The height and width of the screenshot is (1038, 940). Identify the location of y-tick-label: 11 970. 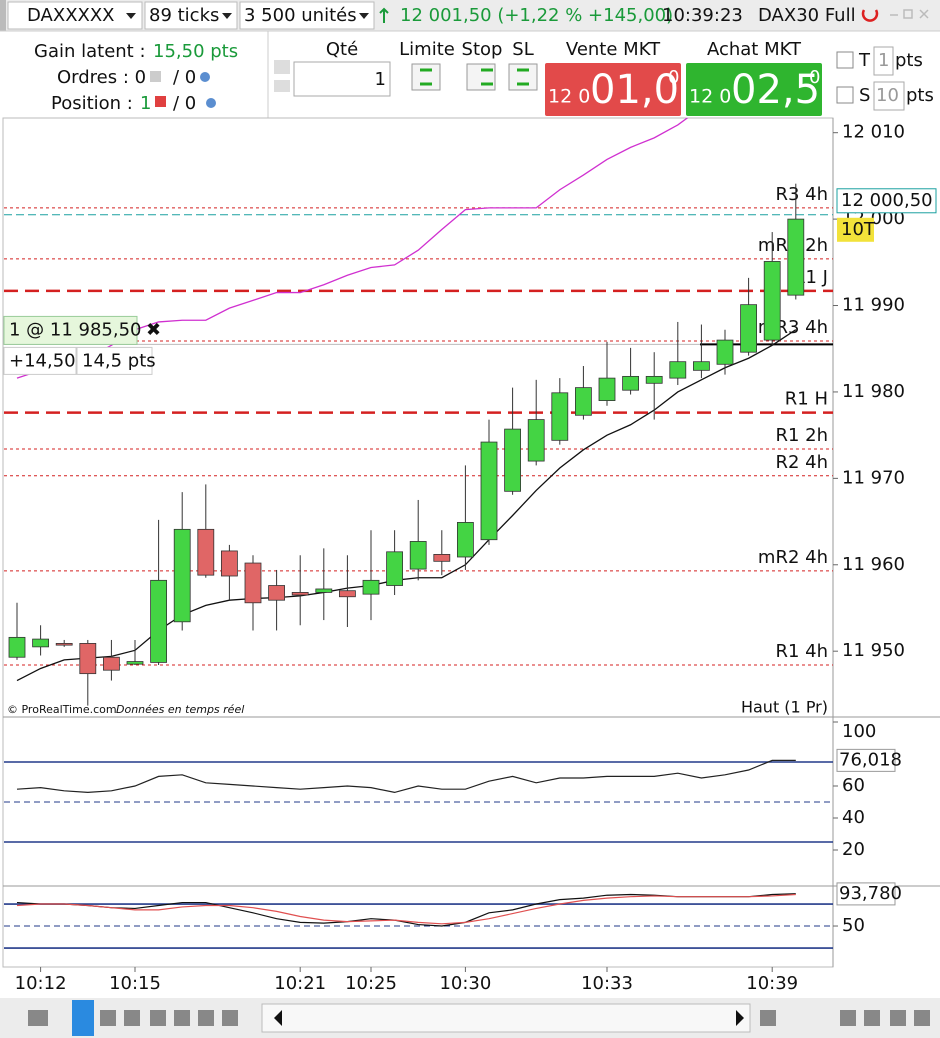
(873, 477).